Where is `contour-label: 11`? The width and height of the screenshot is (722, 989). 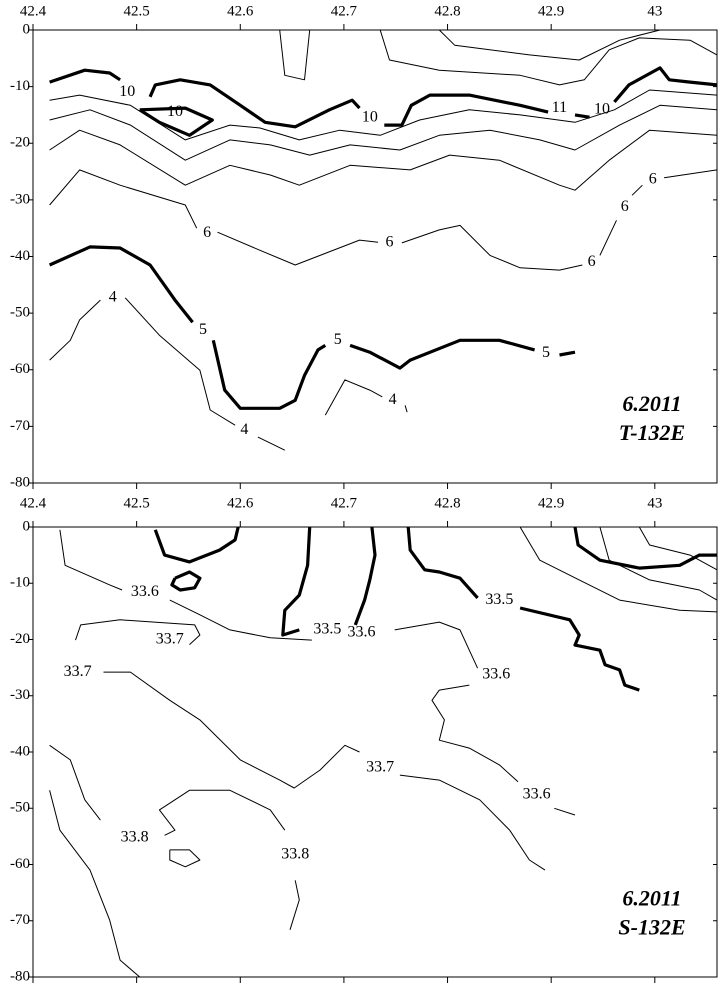
contour-label: 11 is located at coordinates (559, 107).